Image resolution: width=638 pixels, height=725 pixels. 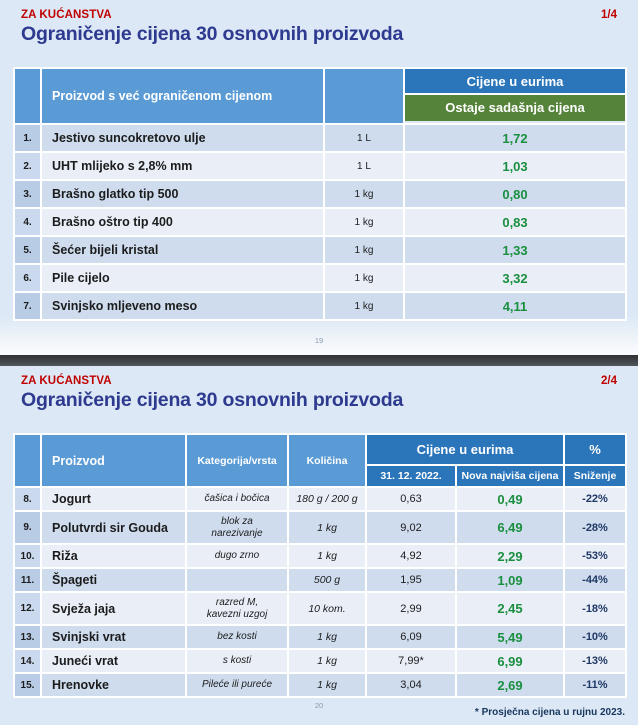 What do you see at coordinates (237, 527) in the screenshot?
I see `product-category: blok za narezivanje` at bounding box center [237, 527].